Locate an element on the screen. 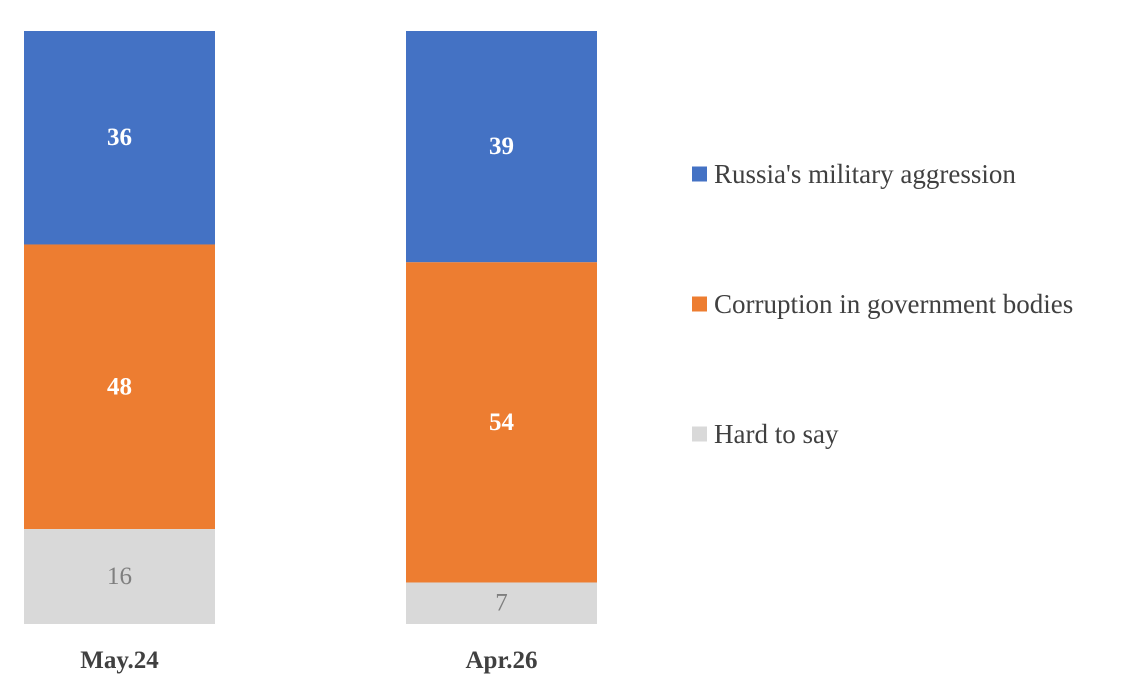  data-label: 48 is located at coordinates (119, 386).